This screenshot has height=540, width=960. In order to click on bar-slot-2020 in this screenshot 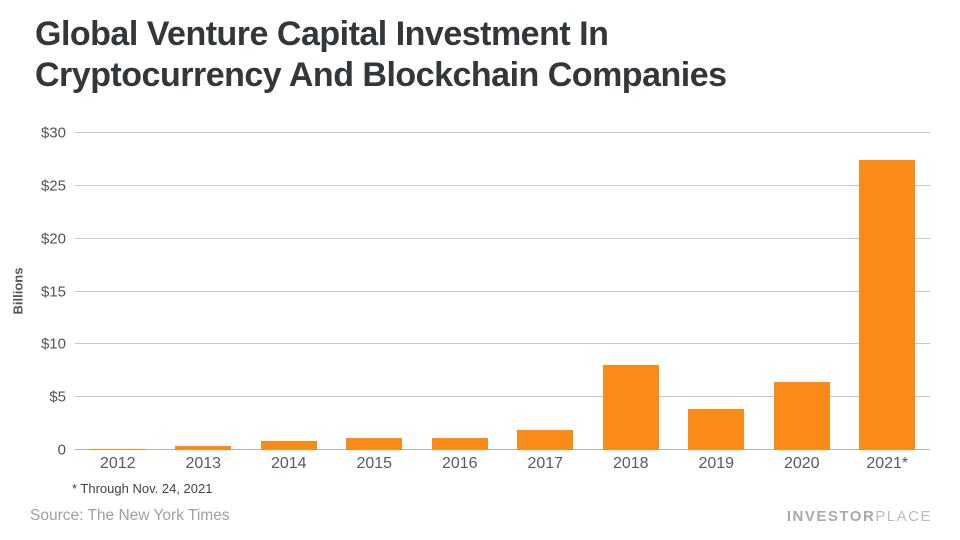, I will do `click(802, 291)`.